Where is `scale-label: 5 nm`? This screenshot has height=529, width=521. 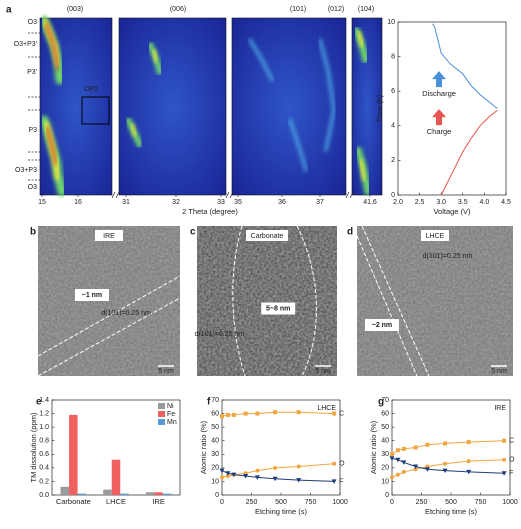
scale-label: 5 nm is located at coordinates (323, 371).